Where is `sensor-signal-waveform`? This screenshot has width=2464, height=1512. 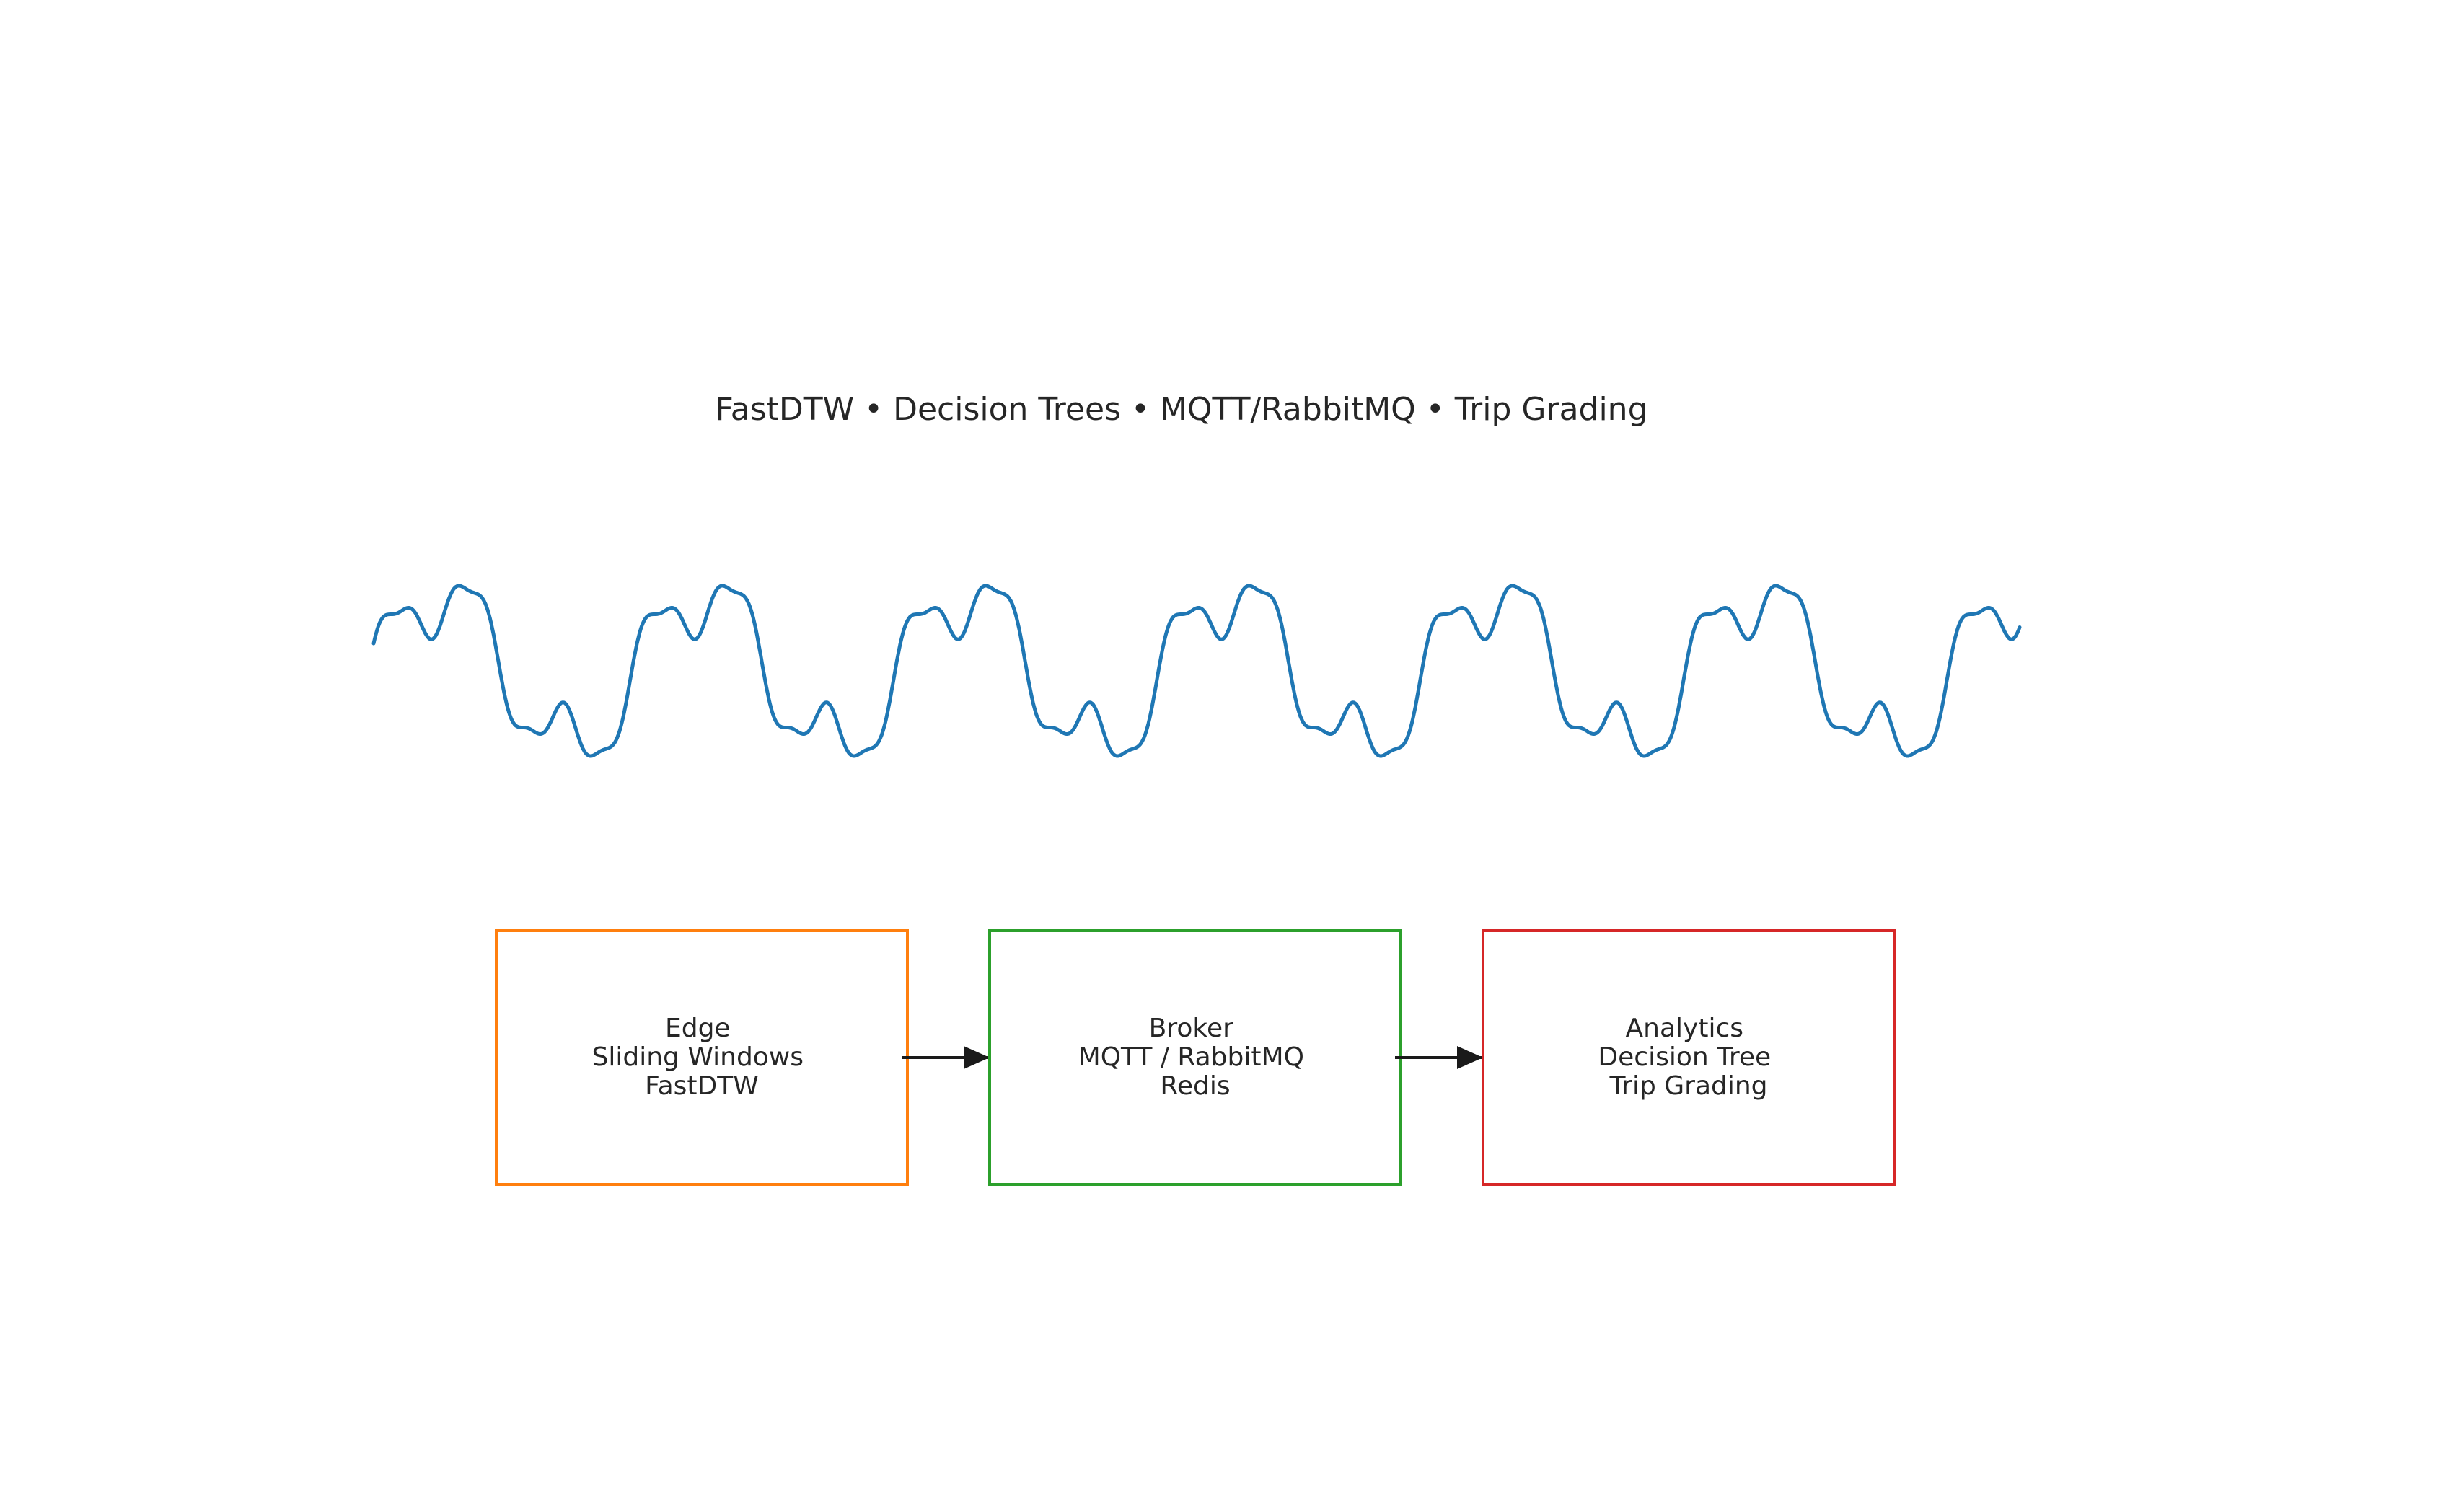 sensor-signal-waveform is located at coordinates (1196, 671).